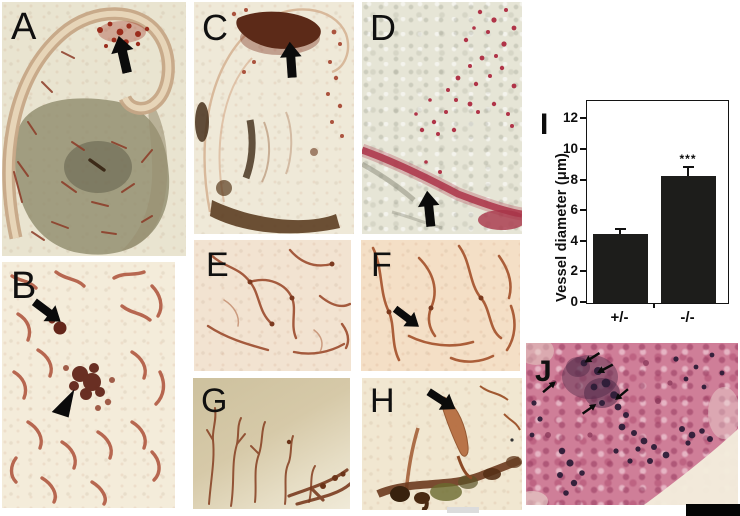 Image resolution: width=740 pixels, height=516 pixels. I want to click on panel-f-micrograph: F, so click(440, 305).